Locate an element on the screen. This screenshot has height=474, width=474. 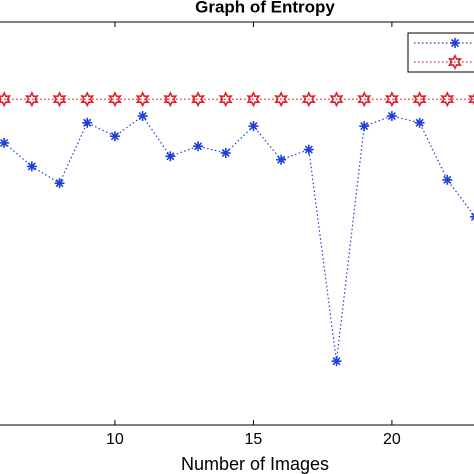
chart-title: Graph of Entropy is located at coordinates (265, 8).